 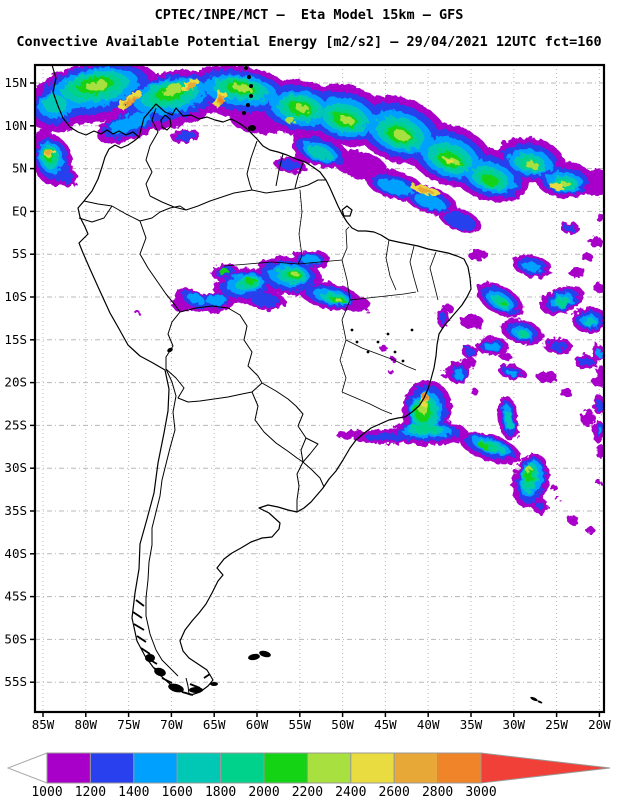 I want to click on lon-label: 35W, so click(x=471, y=724).